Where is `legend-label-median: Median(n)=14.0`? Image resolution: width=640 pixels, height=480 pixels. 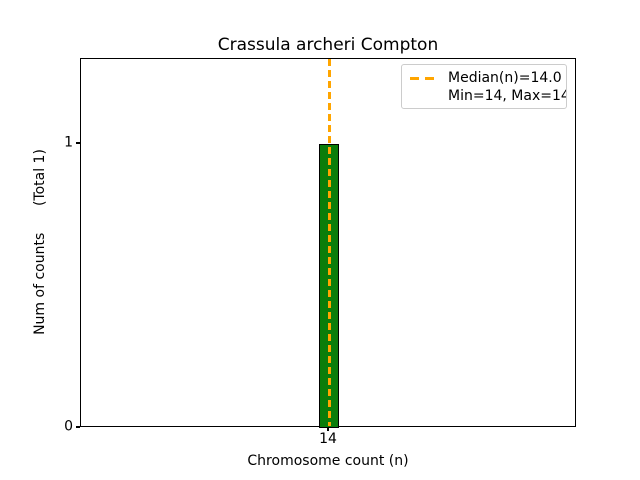
legend-label-median: Median(n)=14.0 is located at coordinates (505, 78).